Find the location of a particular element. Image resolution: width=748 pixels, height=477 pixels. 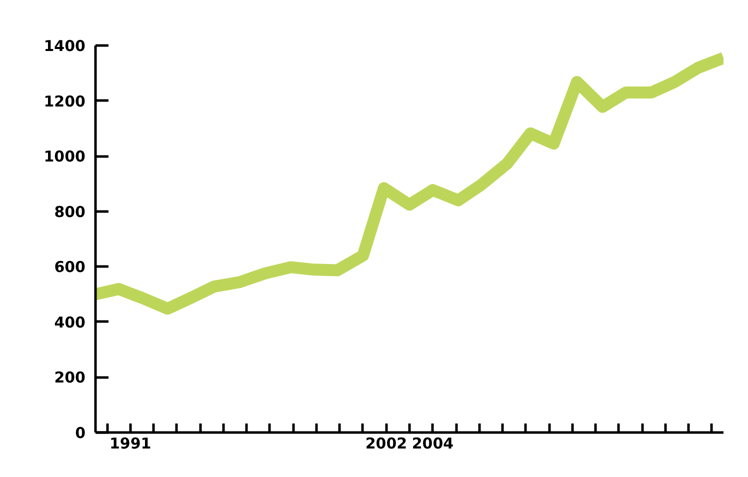

y-tick-label: 200 is located at coordinates (70, 377).